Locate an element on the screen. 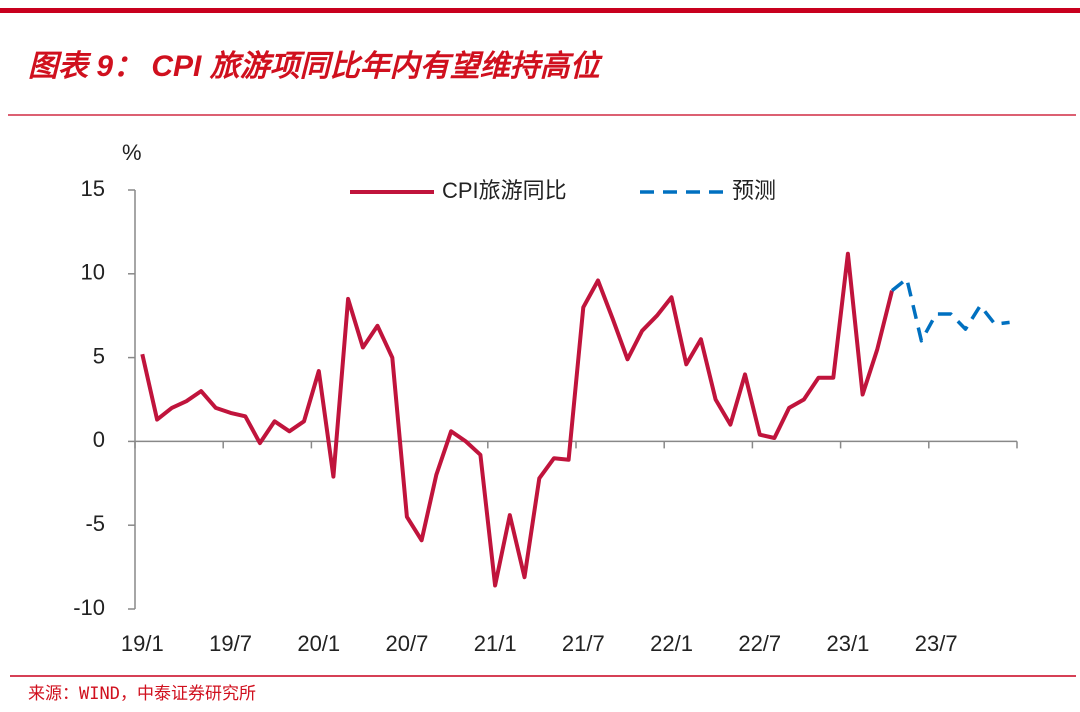  x-tick-label: 23/1 is located at coordinates (848, 643).